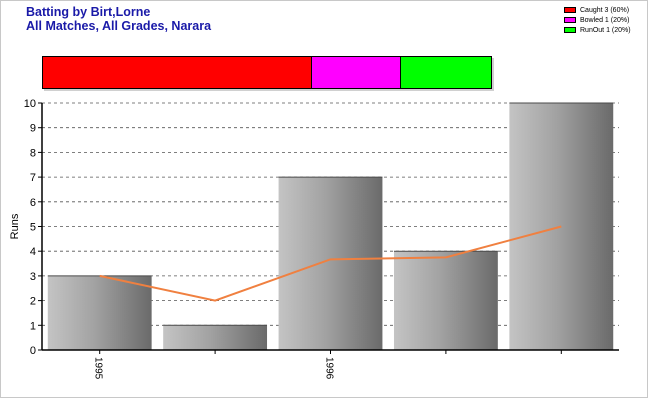  I want to click on legend-label-caught: Caught 3 (60%), so click(605, 10).